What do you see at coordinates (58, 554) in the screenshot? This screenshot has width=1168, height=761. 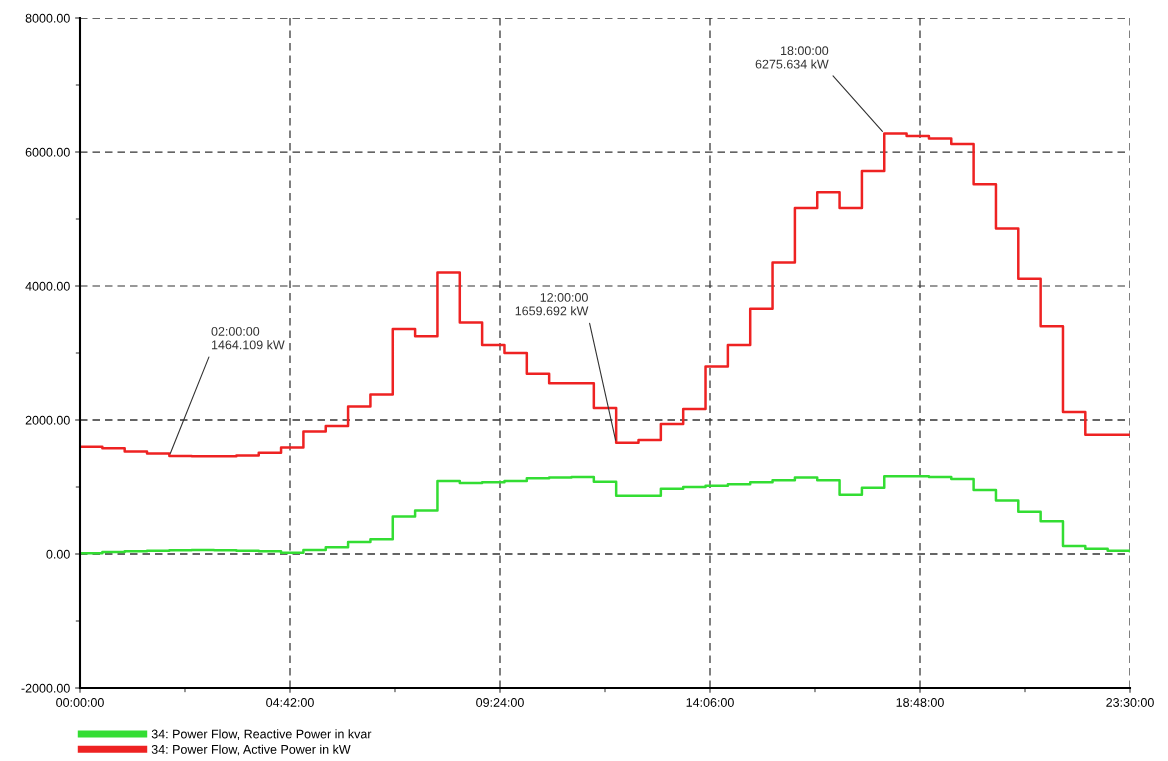 I see `y-tick-label: 0.00` at bounding box center [58, 554].